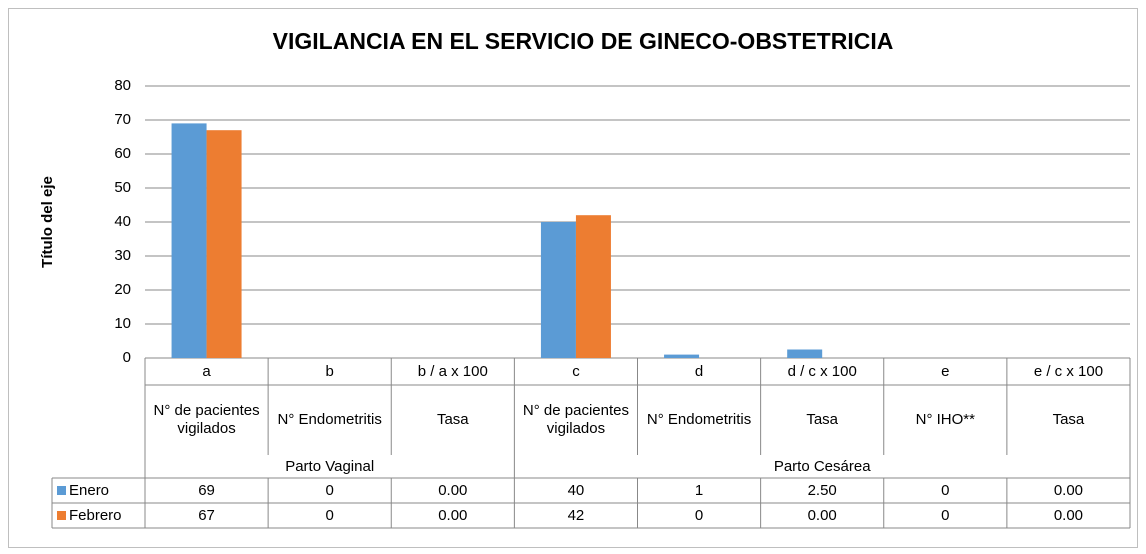 This screenshot has height=554, width=1146. What do you see at coordinates (206, 490) in the screenshot?
I see `table-value: 69` at bounding box center [206, 490].